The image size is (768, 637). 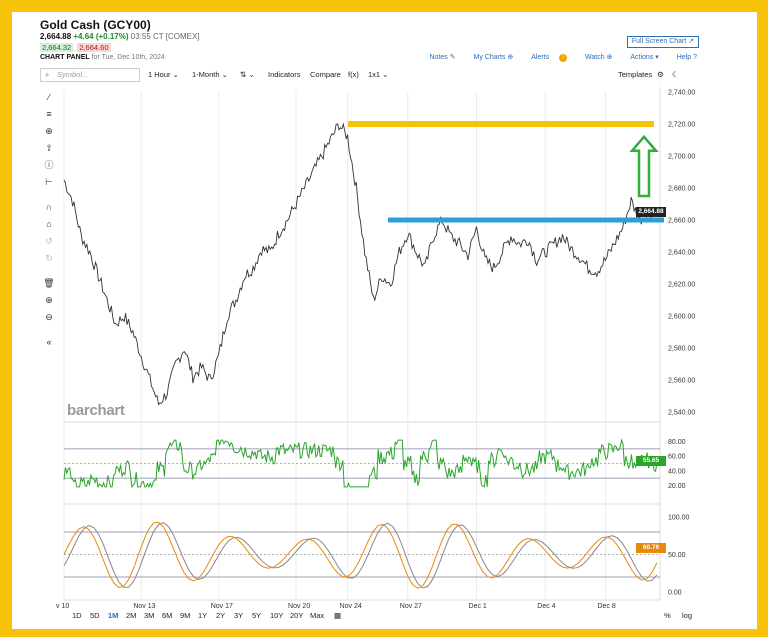 I want to click on percent-toggle: %, so click(x=667, y=615).